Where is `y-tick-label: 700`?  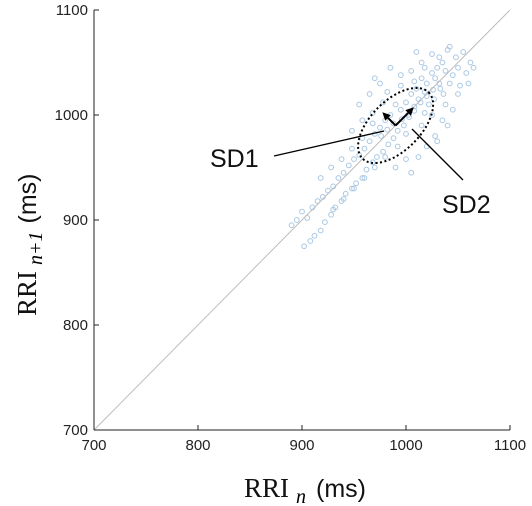
y-tick-label: 700 is located at coordinates (75, 430).